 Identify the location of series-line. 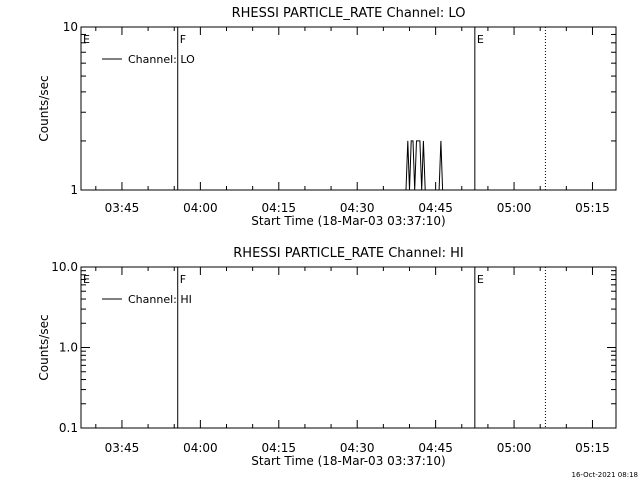
(424, 165).